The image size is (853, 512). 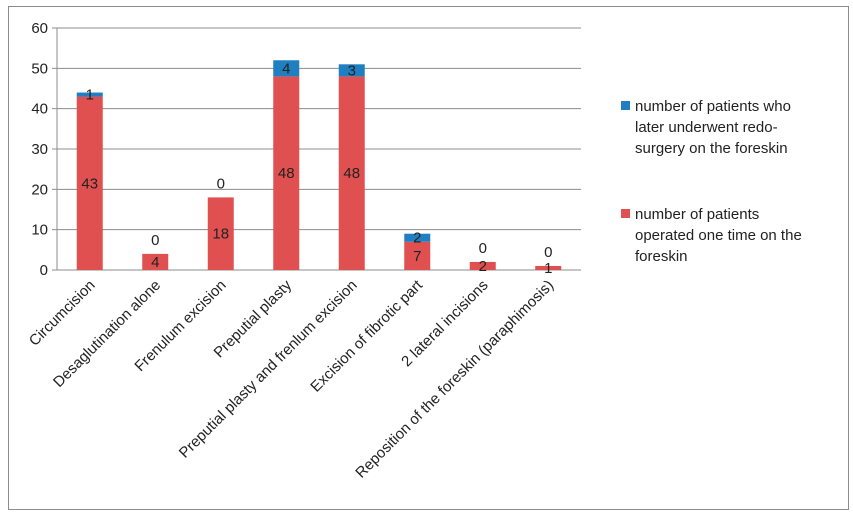 I want to click on y-tick-label: 30, so click(x=39, y=149).